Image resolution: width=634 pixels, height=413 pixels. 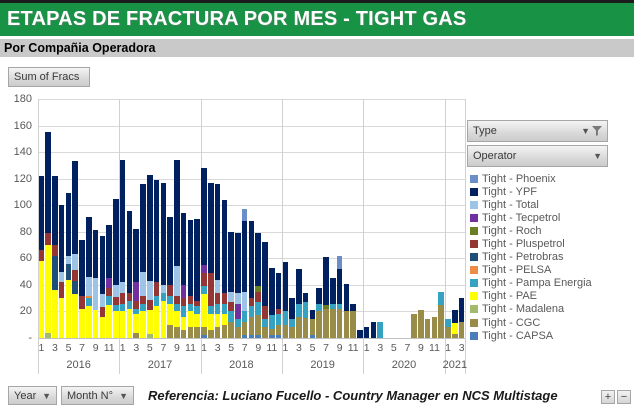 I want to click on year-label: 2016, so click(x=78, y=365).